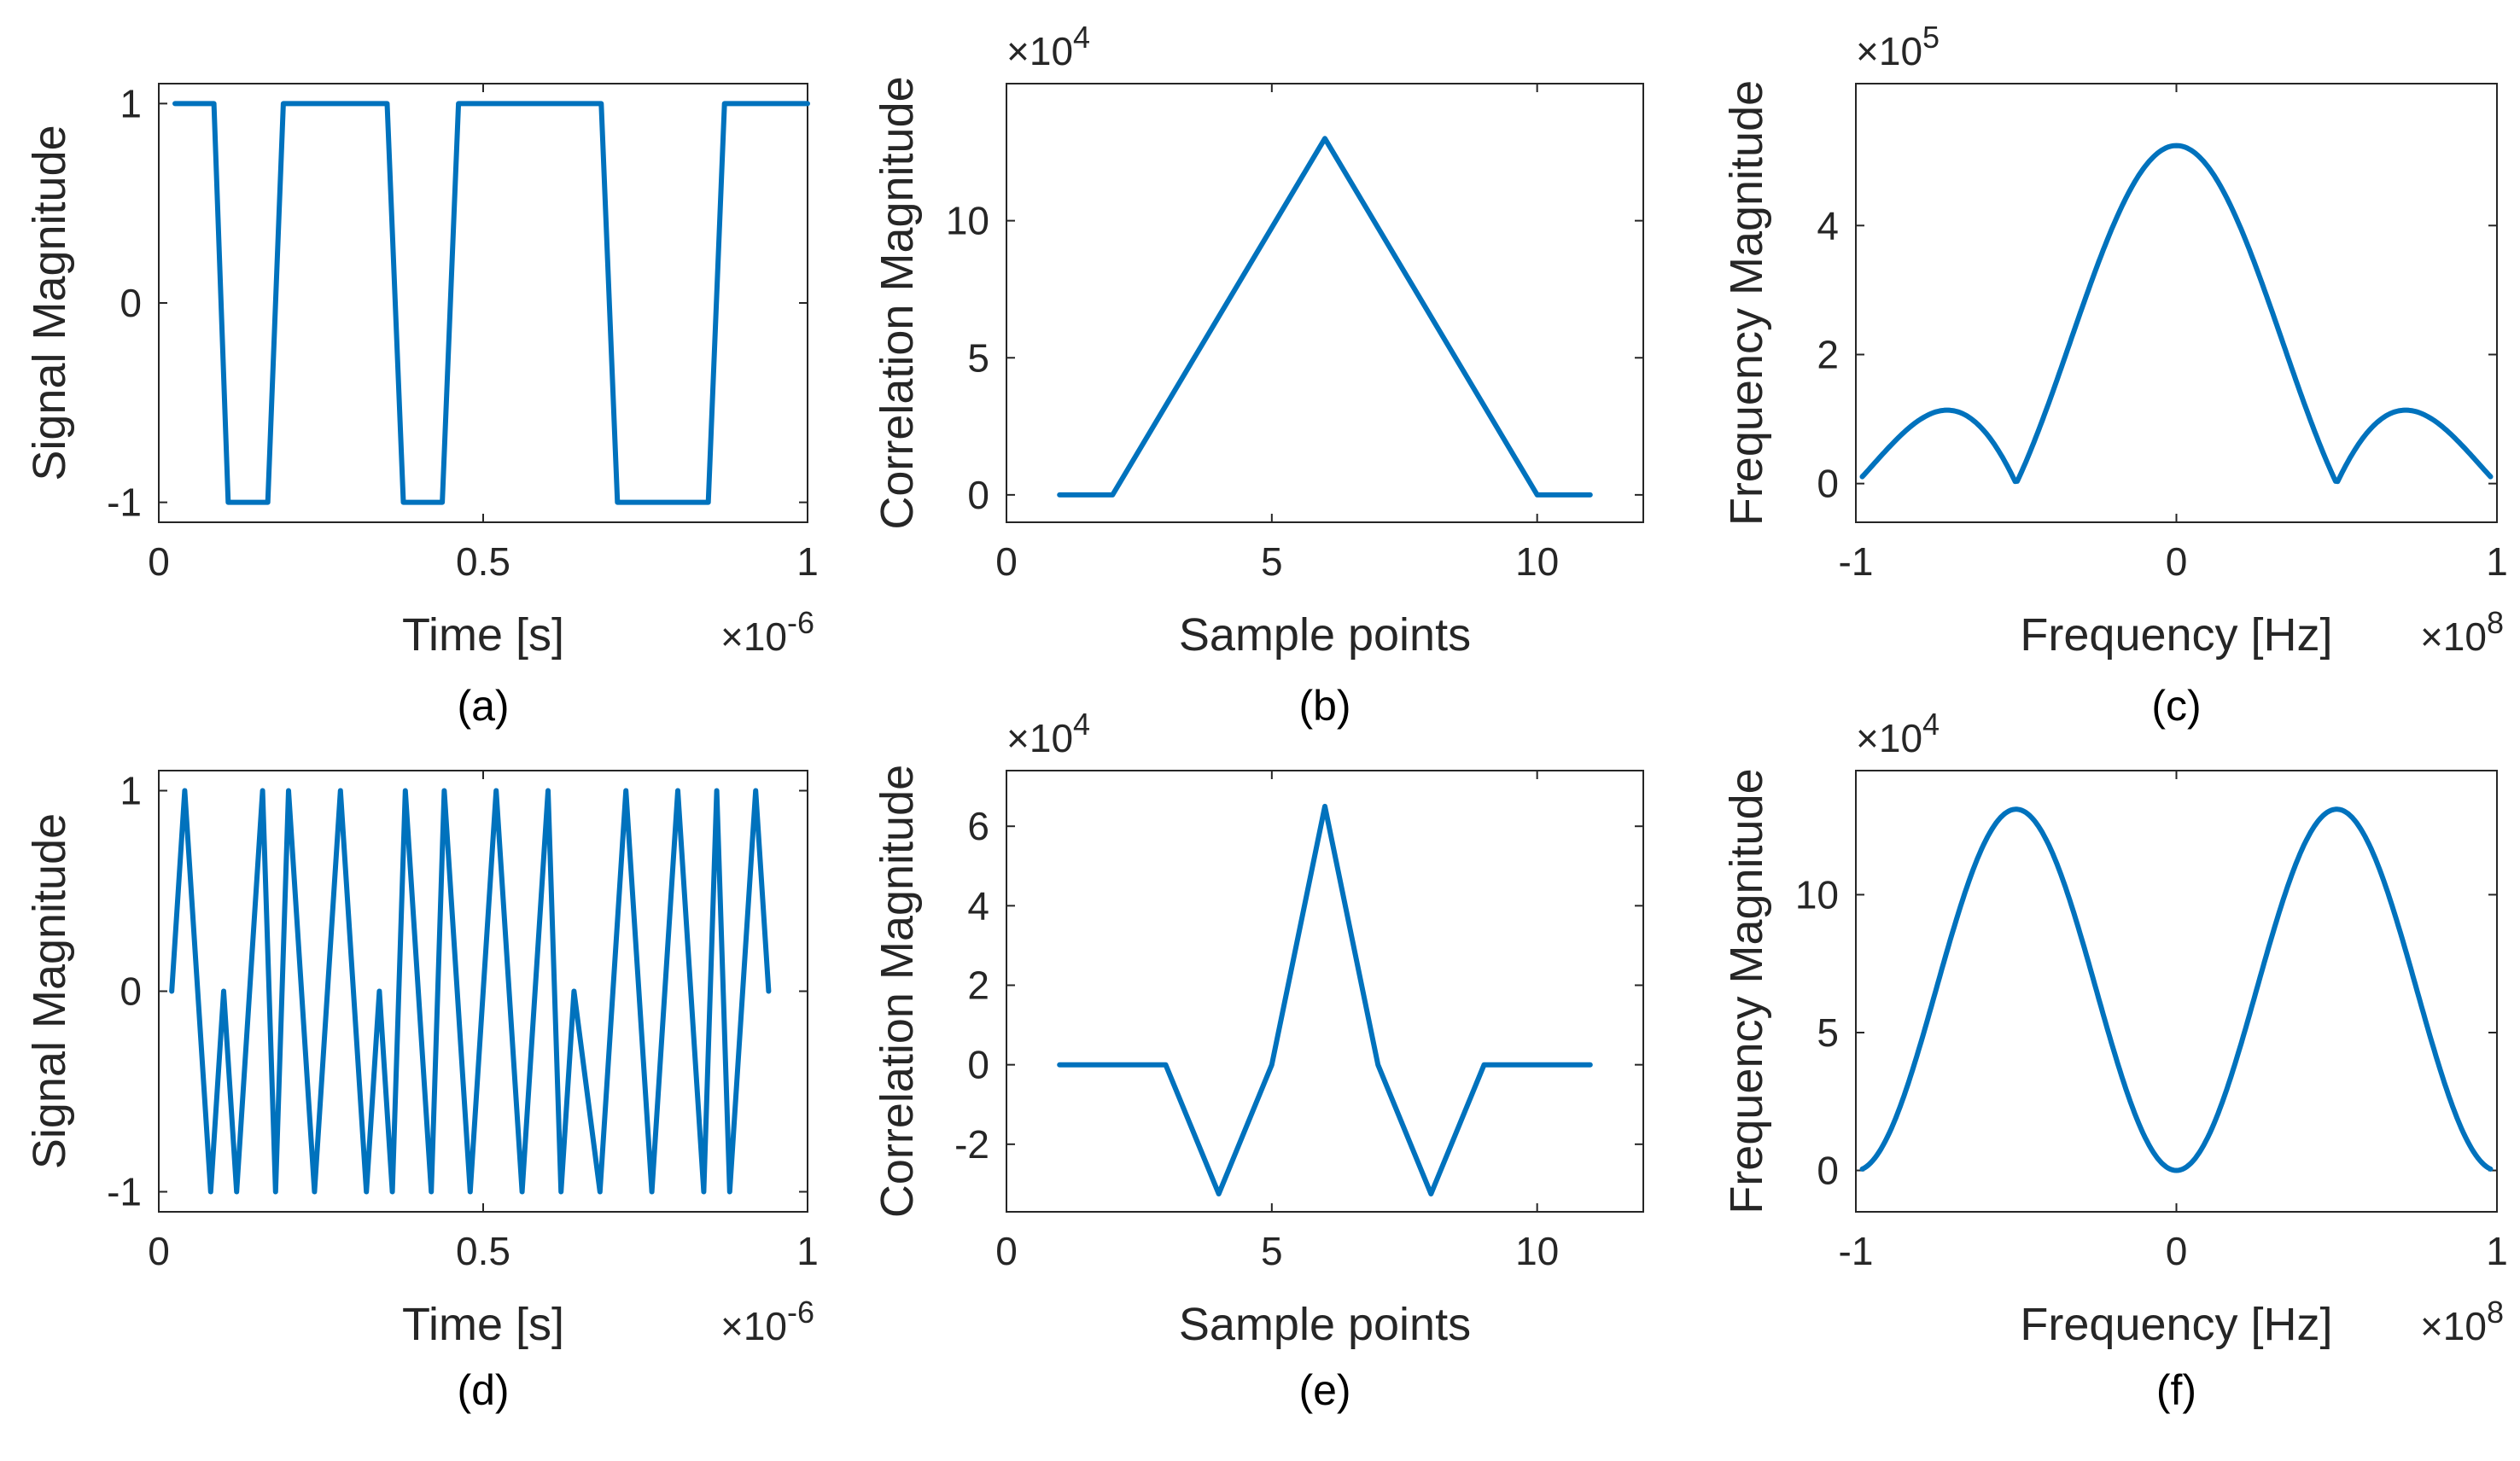 The image size is (2520, 1461). What do you see at coordinates (2176, 1390) in the screenshot?
I see `panel-caption: (f)` at bounding box center [2176, 1390].